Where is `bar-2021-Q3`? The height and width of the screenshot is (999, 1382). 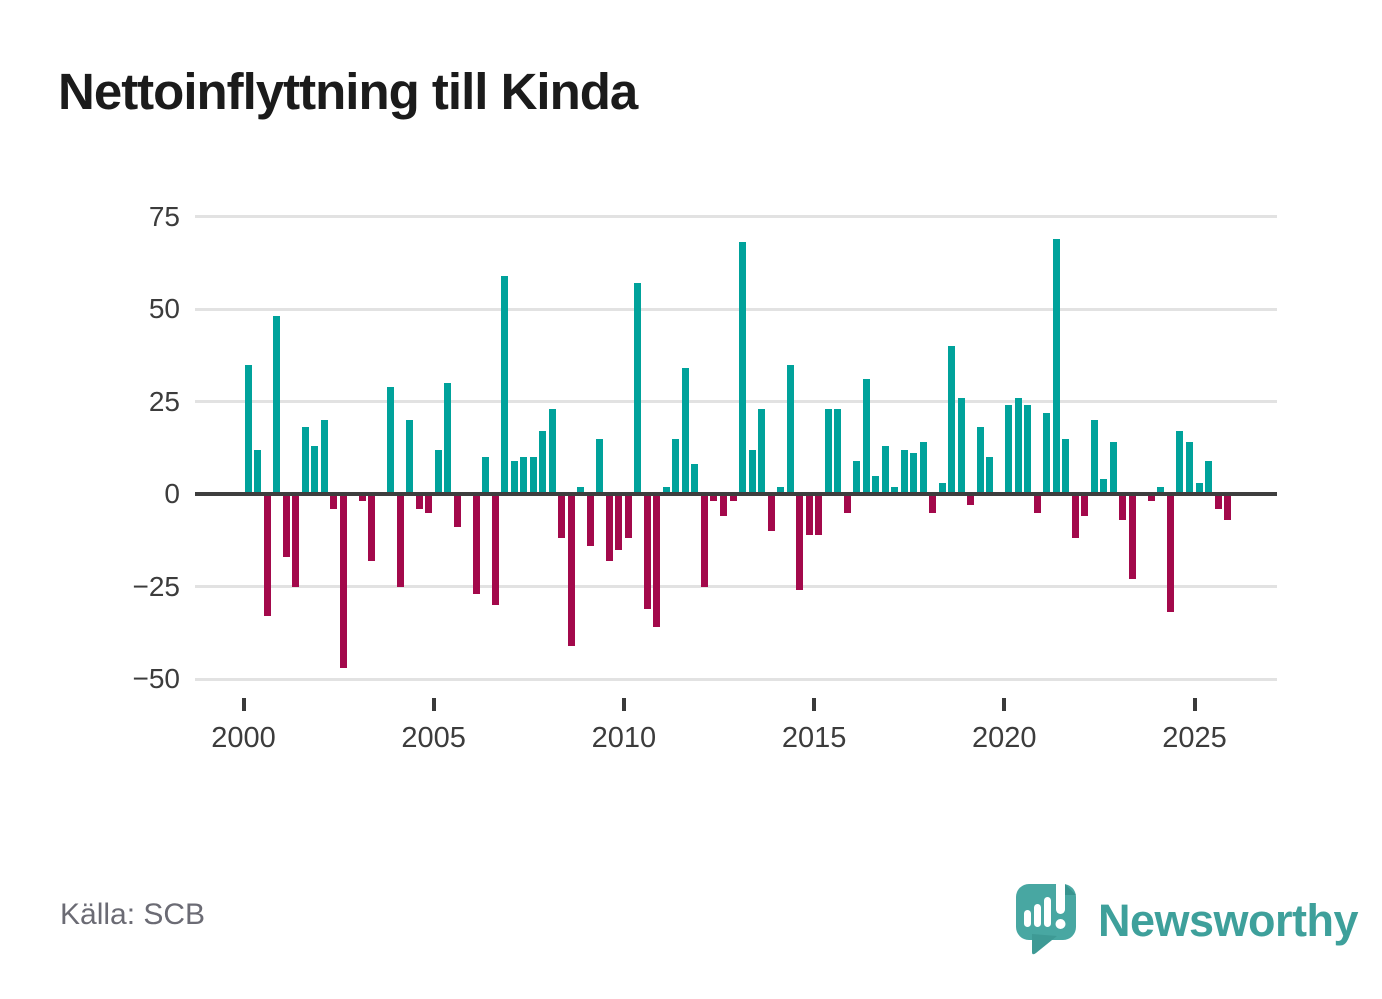
bar-2021-Q3 is located at coordinates (1066, 466).